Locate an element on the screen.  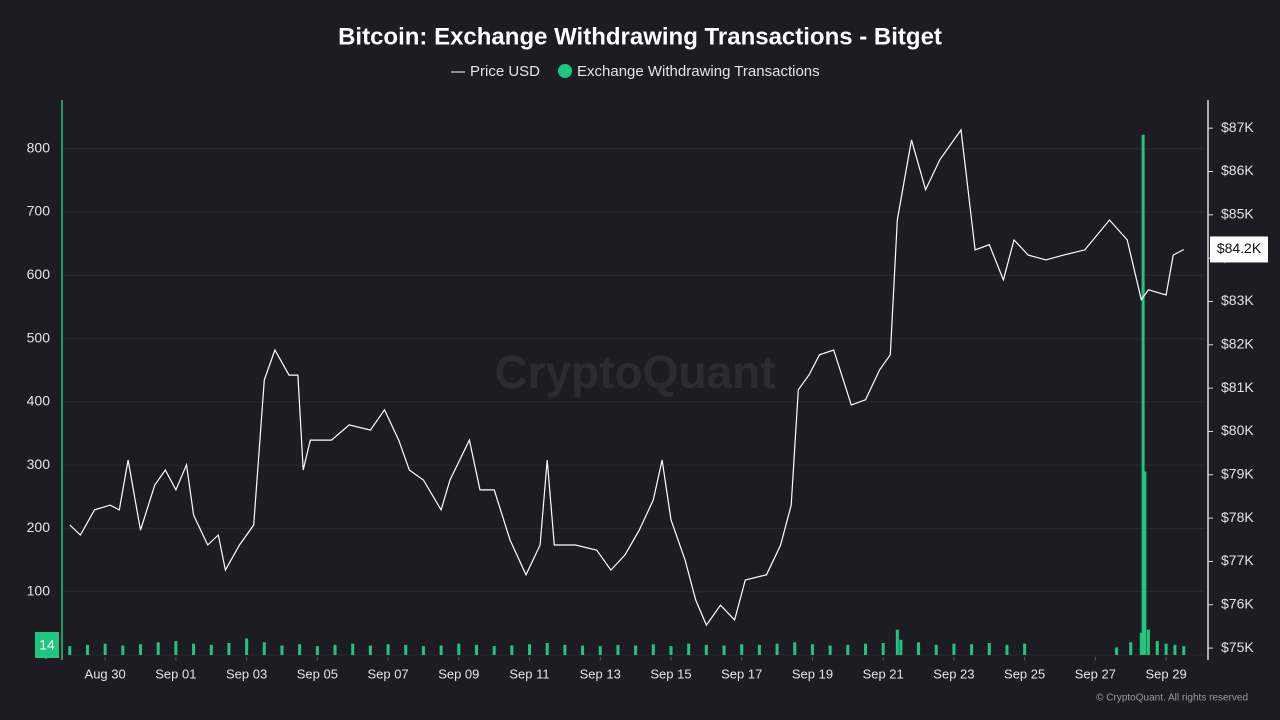
y2-tick-label: $76K is located at coordinates (1237, 603).